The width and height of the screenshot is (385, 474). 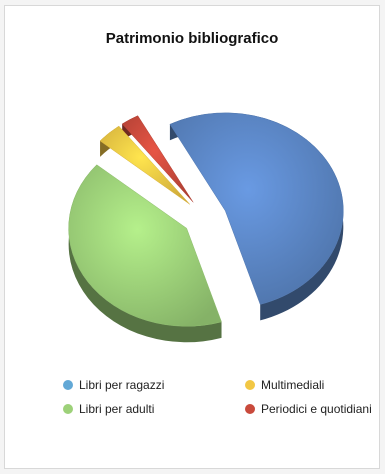 I want to click on chart-title: Patrimonio bibliografico, so click(x=192, y=38).